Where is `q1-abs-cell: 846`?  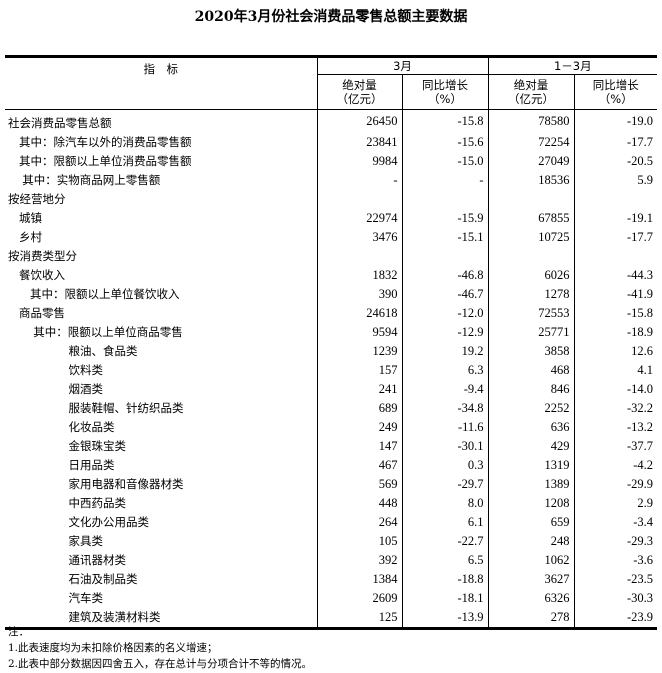
q1-abs-cell: 846 is located at coordinates (531, 389).